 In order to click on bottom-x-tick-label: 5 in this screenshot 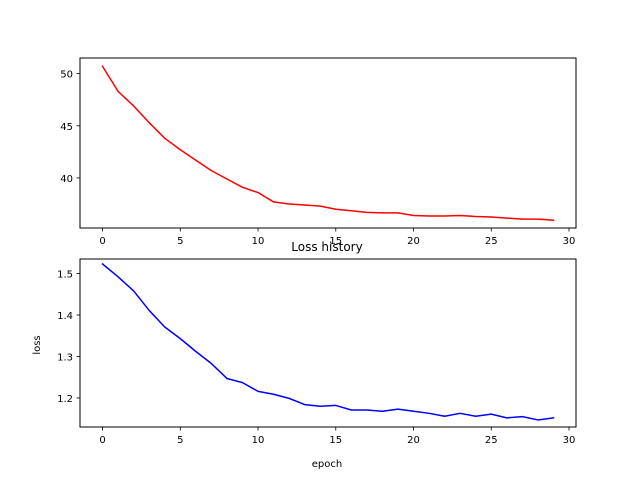, I will do `click(180, 440)`.